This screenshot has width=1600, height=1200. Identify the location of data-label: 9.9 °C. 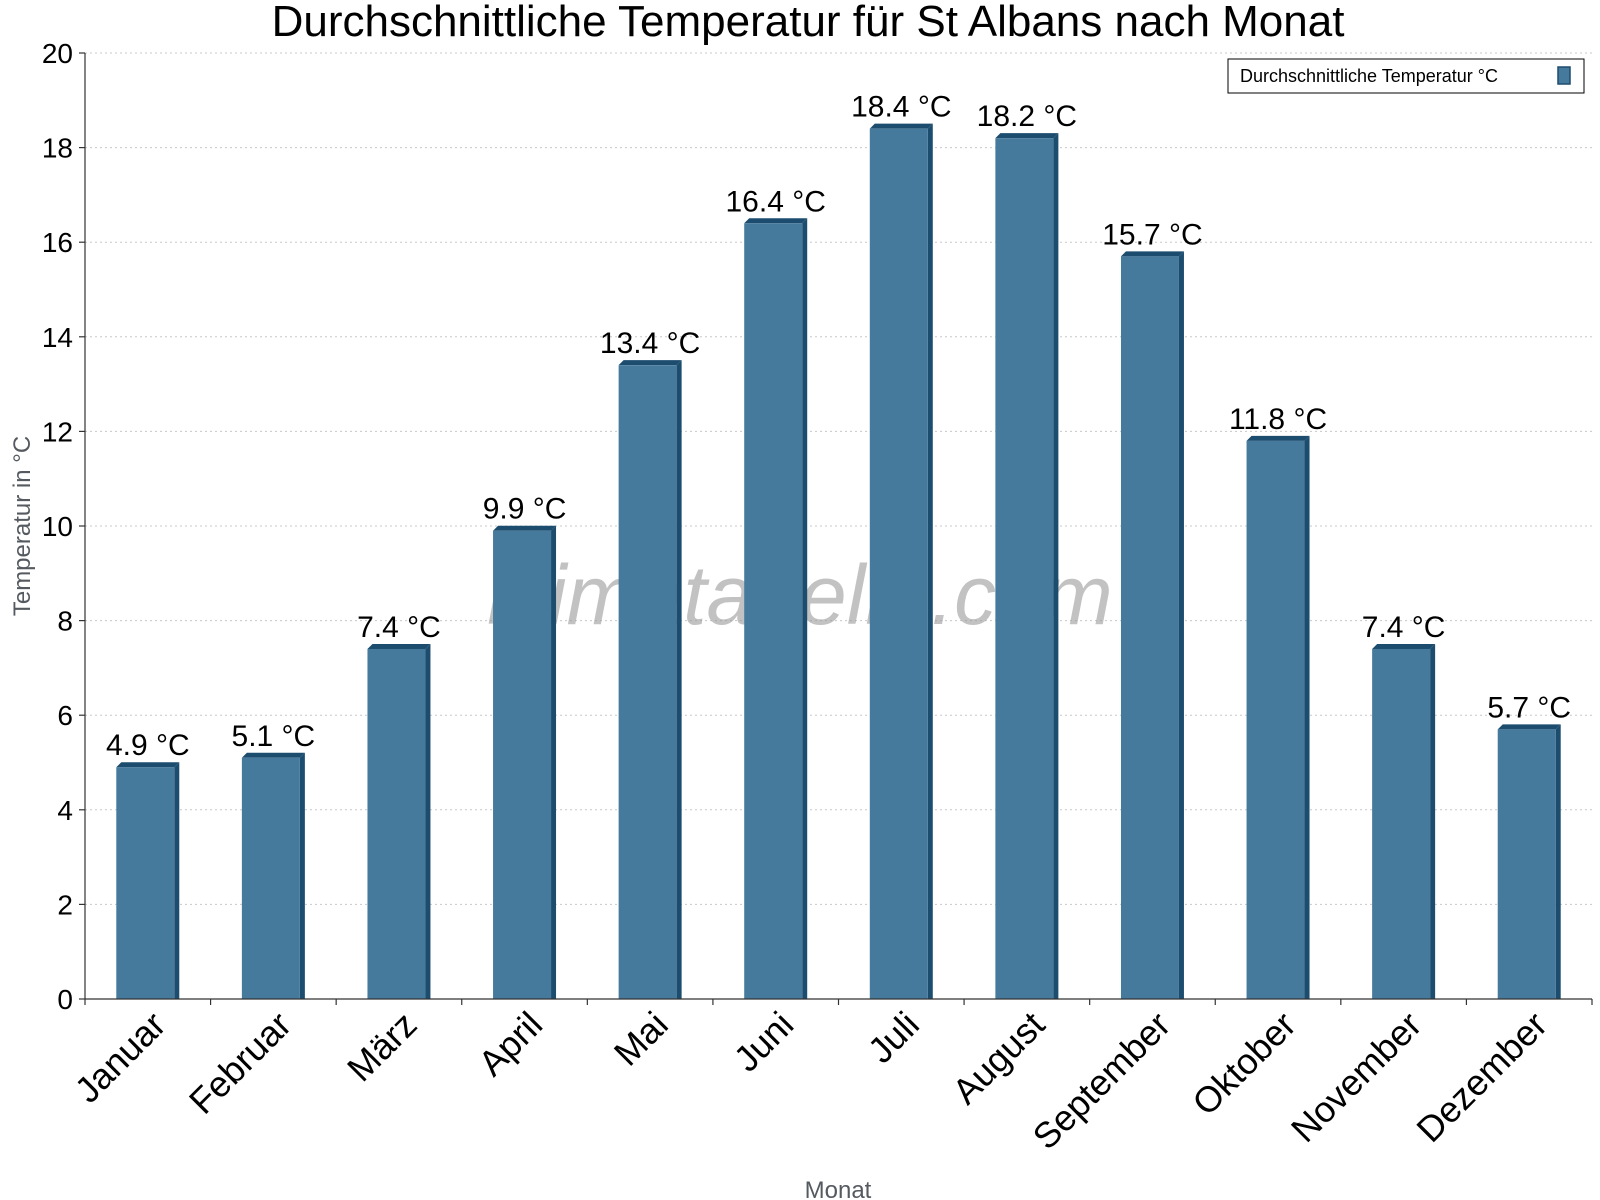
(525, 509).